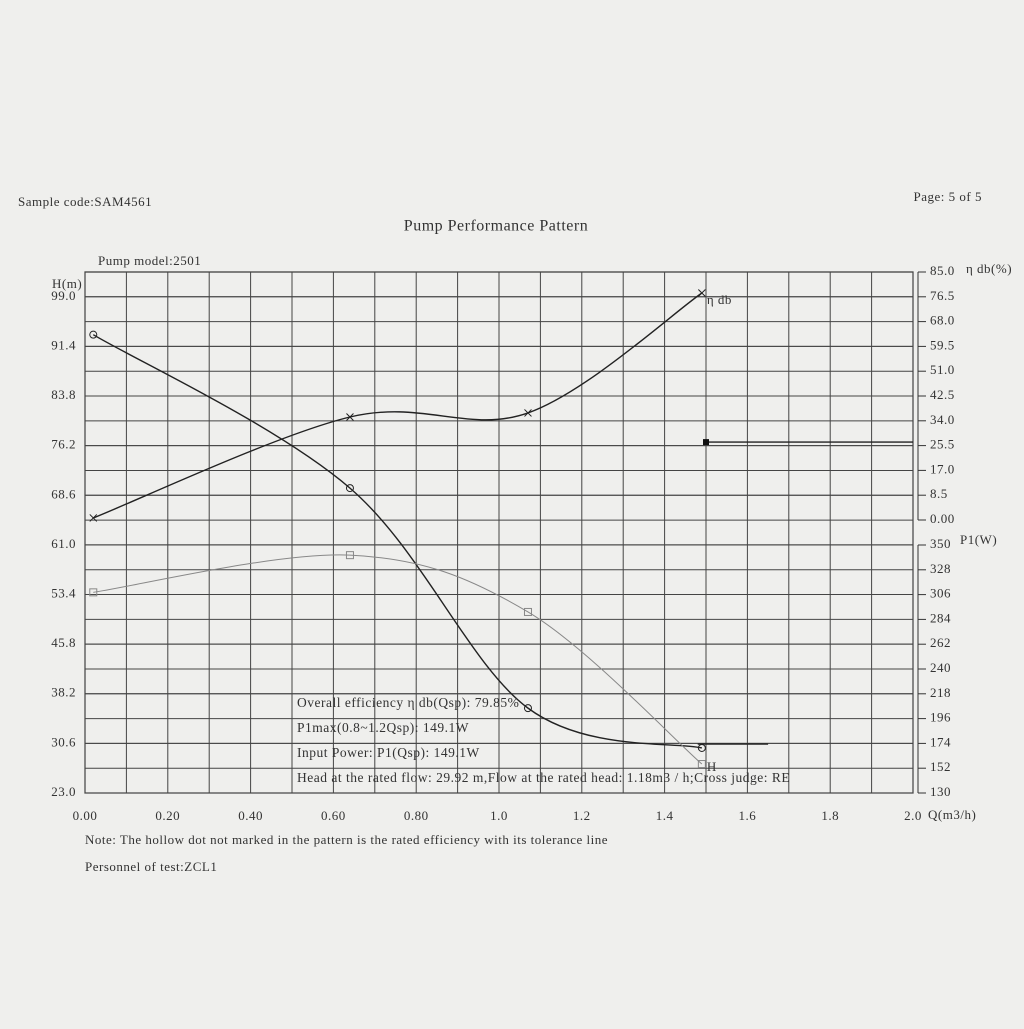 The width and height of the screenshot is (1024, 1029). I want to click on series-label: η db, so click(719, 299).